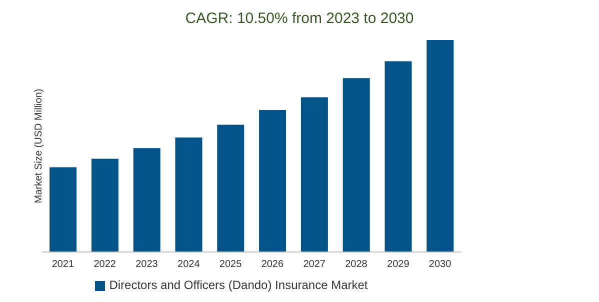 The height and width of the screenshot is (302, 599). What do you see at coordinates (147, 264) in the screenshot?
I see `x-tick-label: 2023` at bounding box center [147, 264].